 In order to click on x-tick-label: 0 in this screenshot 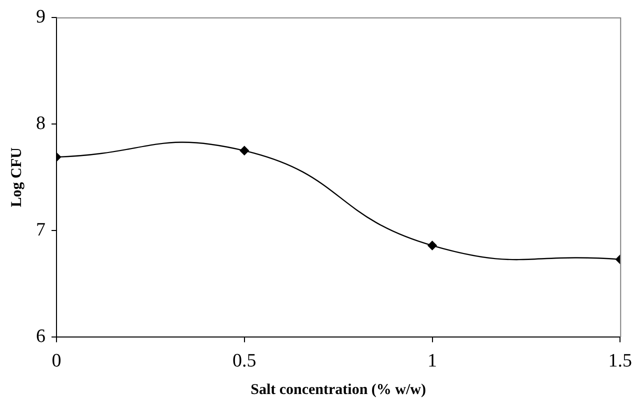, I will do `click(57, 361)`.